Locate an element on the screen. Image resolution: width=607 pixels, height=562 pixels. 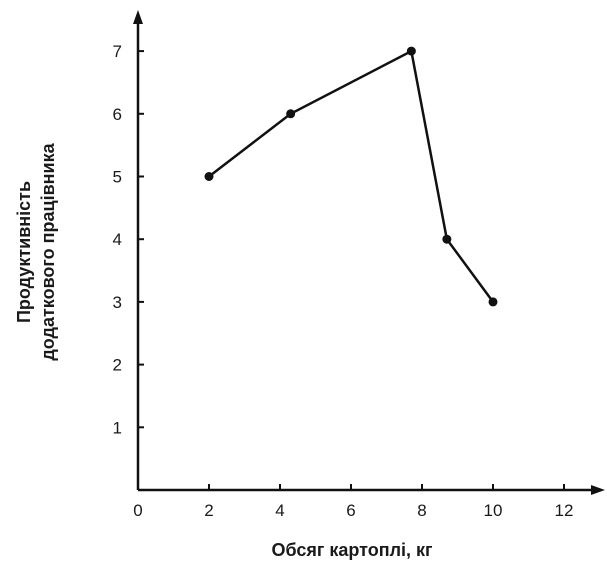
y-axis-arrow is located at coordinates (138, 17).